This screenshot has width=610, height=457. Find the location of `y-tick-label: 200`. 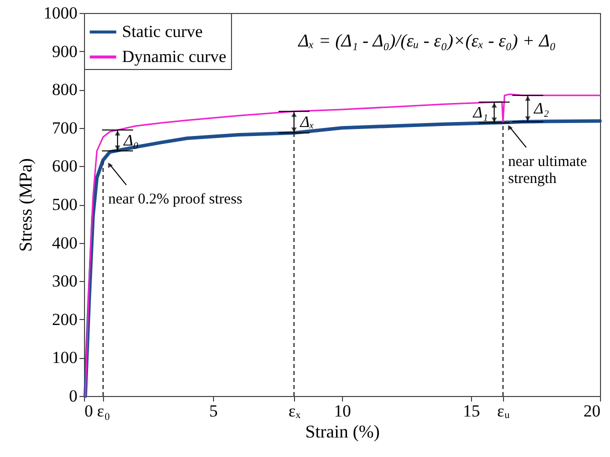

y-tick-label: 200 is located at coordinates (65, 319).